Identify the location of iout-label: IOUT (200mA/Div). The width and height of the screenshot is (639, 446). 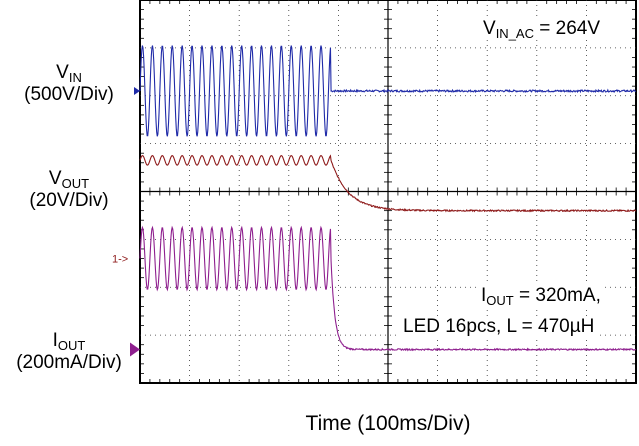
(69, 351).